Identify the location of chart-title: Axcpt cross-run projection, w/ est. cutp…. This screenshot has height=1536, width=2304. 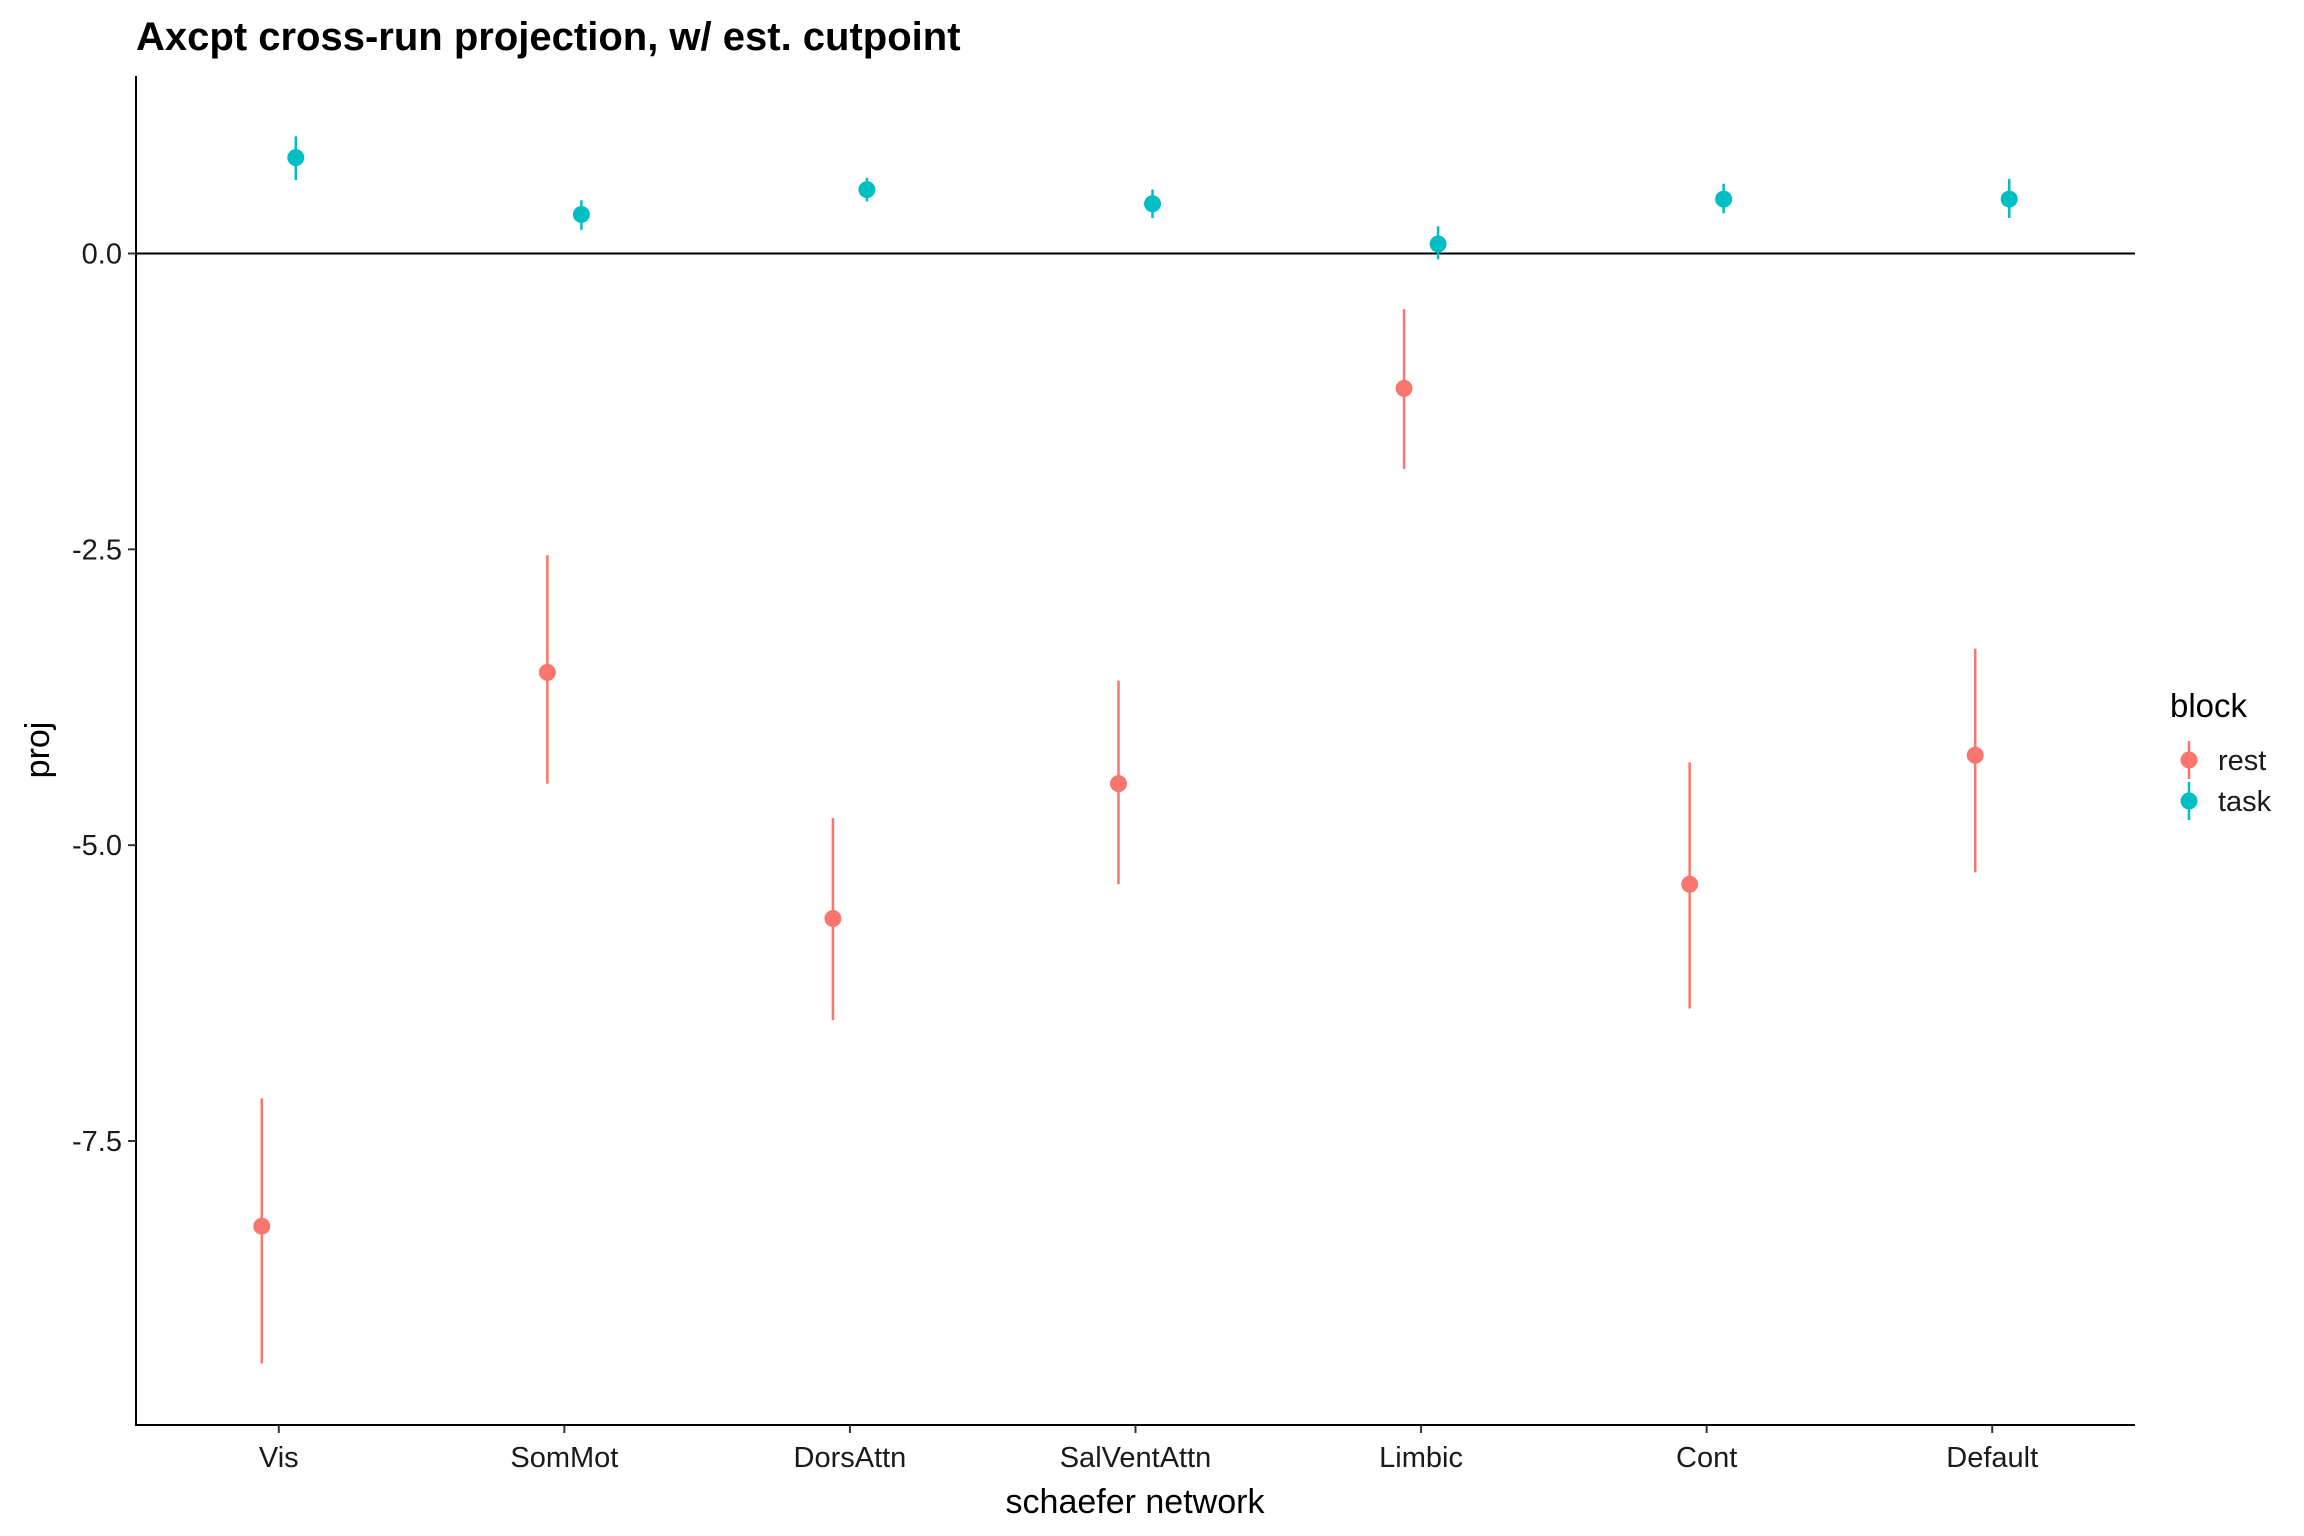
(548, 37).